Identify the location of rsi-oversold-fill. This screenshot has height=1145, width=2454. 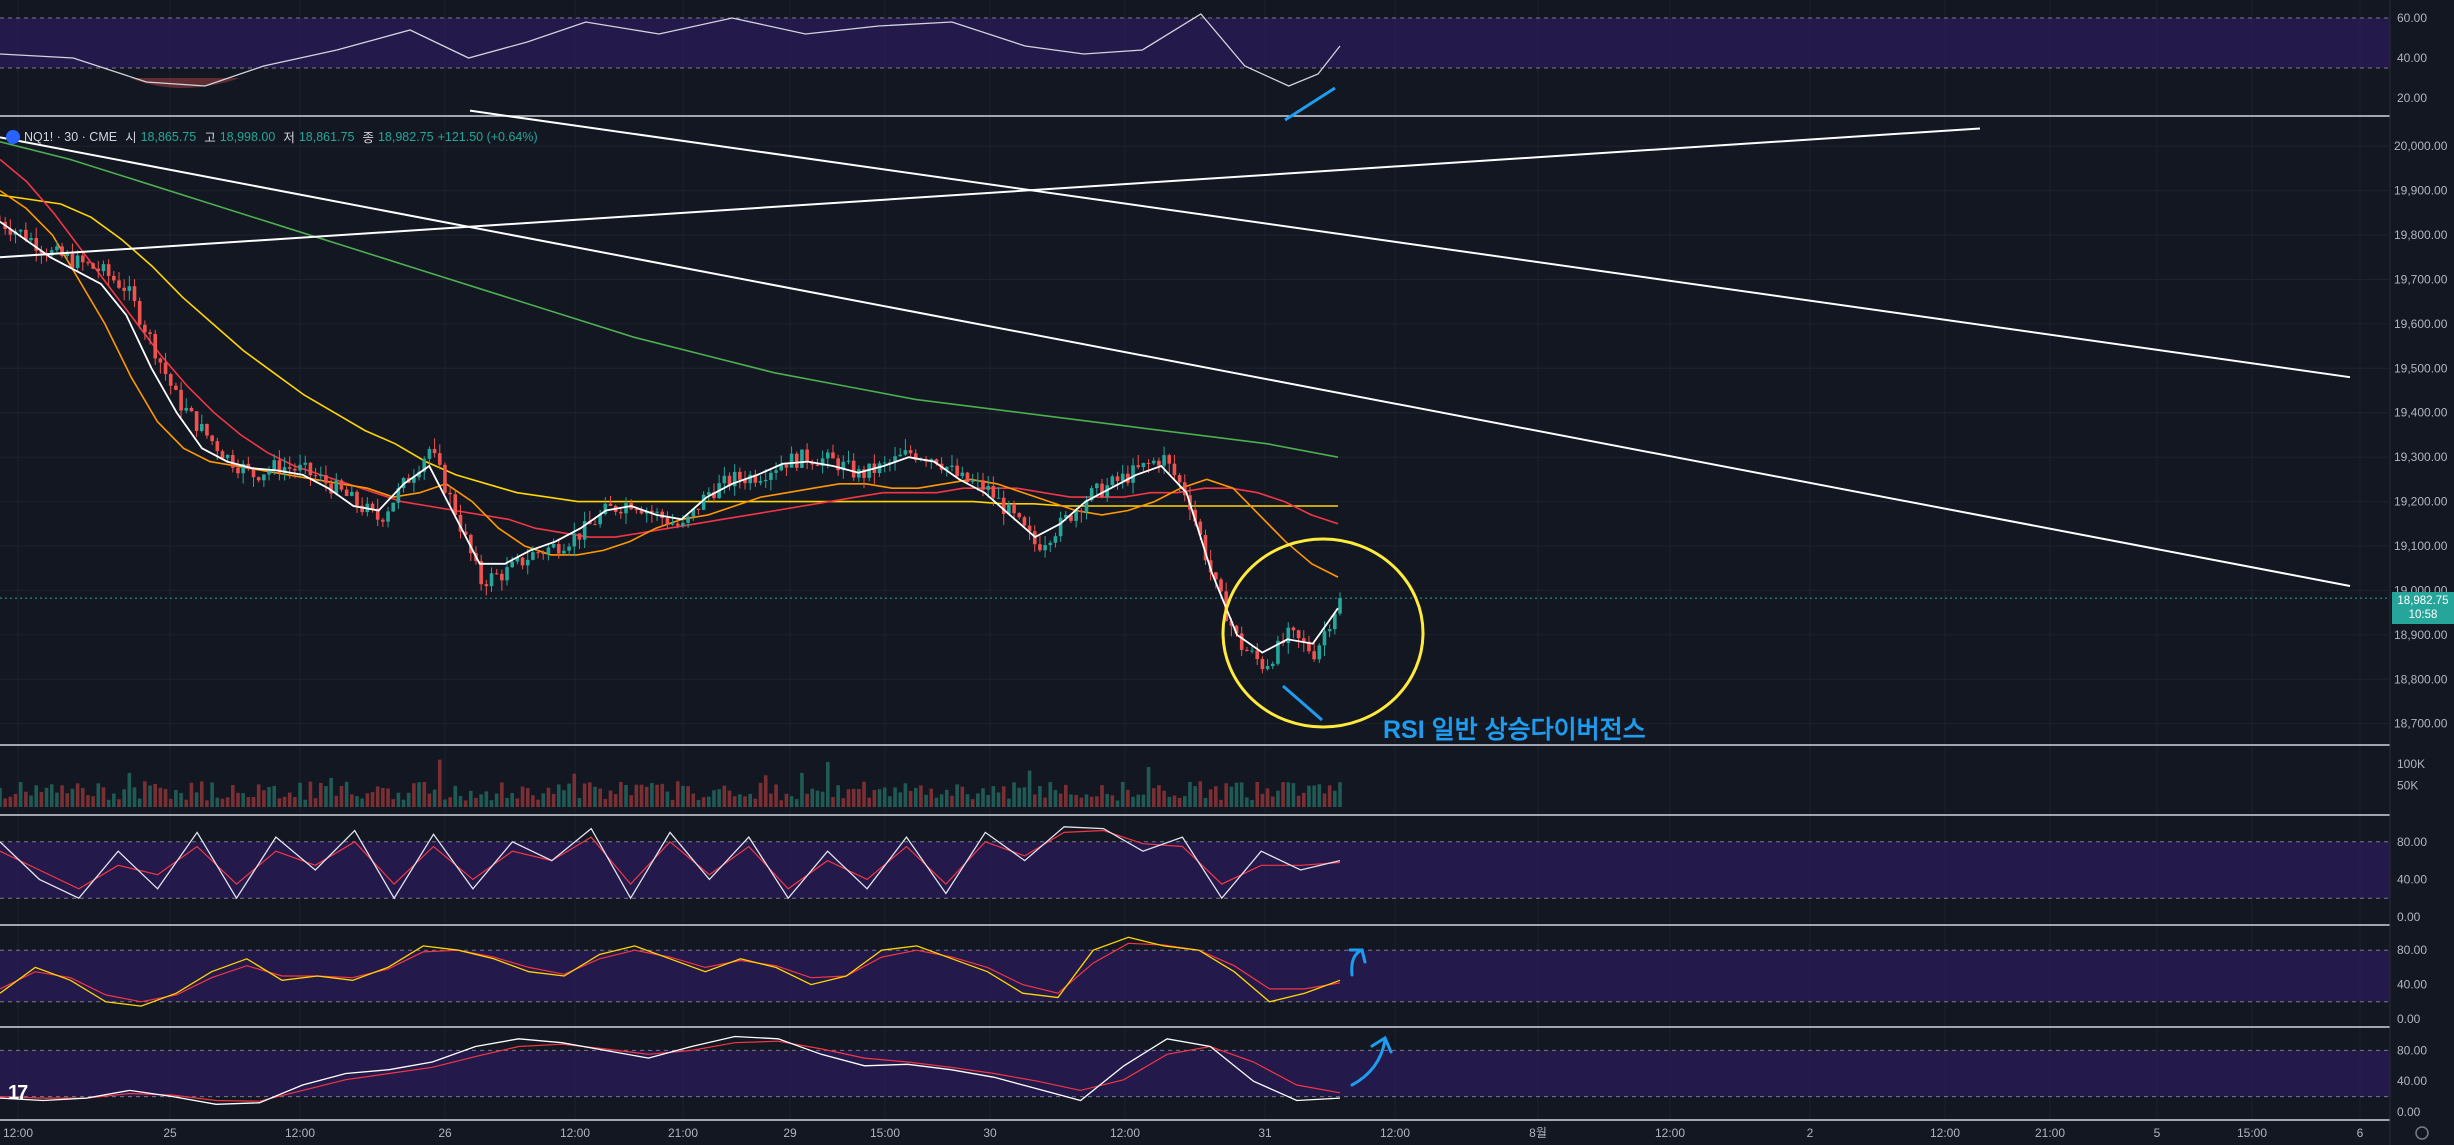
(185, 83).